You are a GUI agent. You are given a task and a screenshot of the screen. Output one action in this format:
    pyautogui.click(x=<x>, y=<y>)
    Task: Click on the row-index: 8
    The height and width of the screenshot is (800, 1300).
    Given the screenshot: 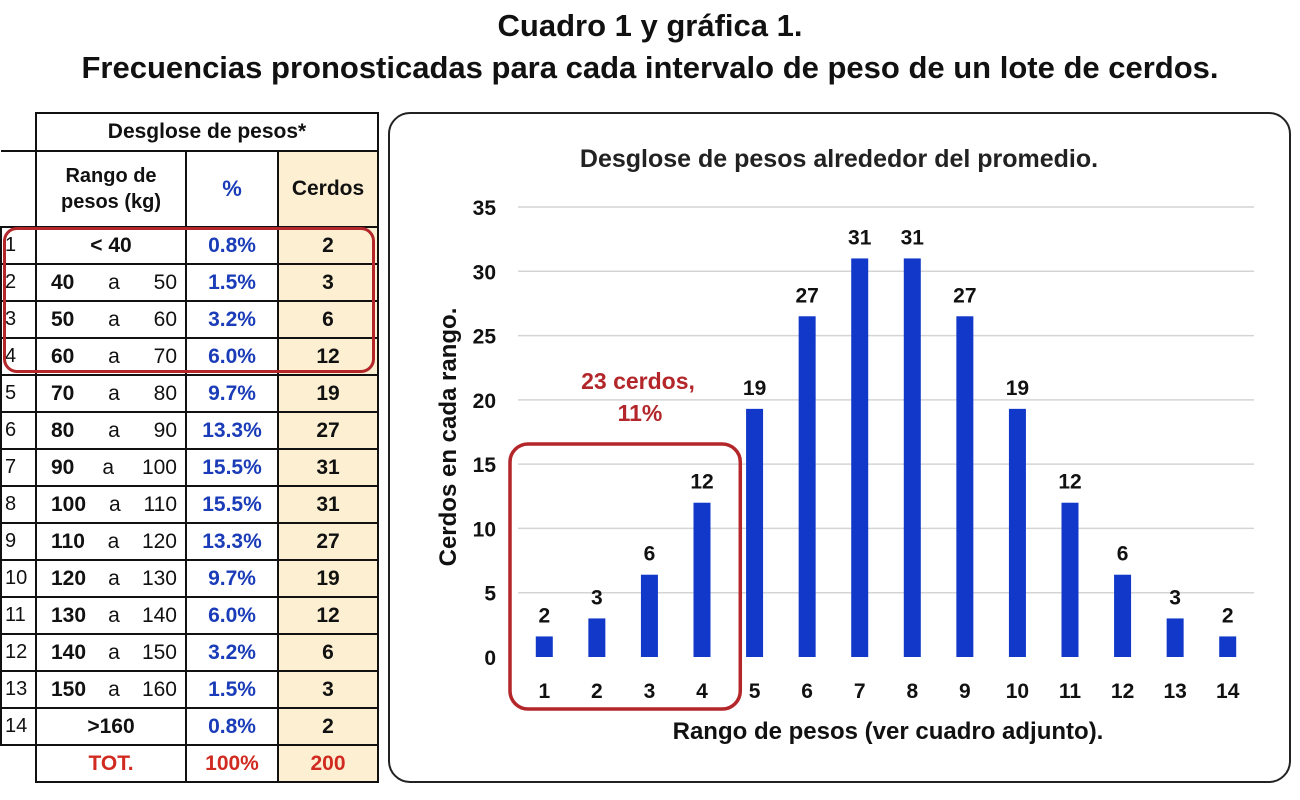 What is the action you would take?
    pyautogui.click(x=18, y=504)
    